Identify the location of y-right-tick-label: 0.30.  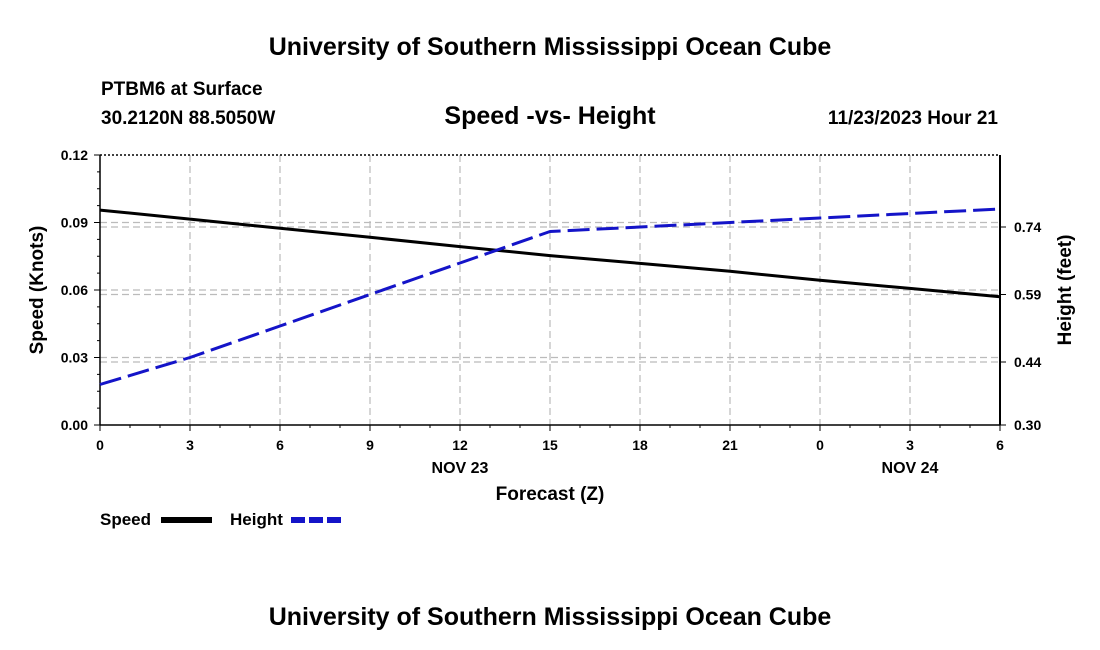
(1027, 425).